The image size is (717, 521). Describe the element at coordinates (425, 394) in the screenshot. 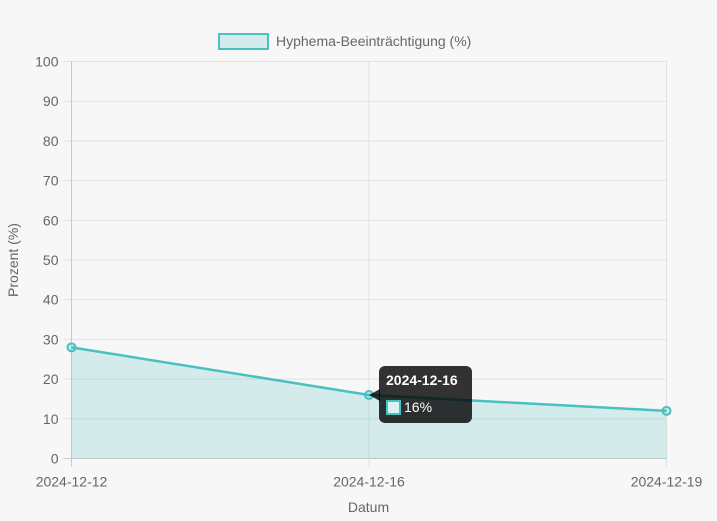

I see `tooltip-box` at that location.